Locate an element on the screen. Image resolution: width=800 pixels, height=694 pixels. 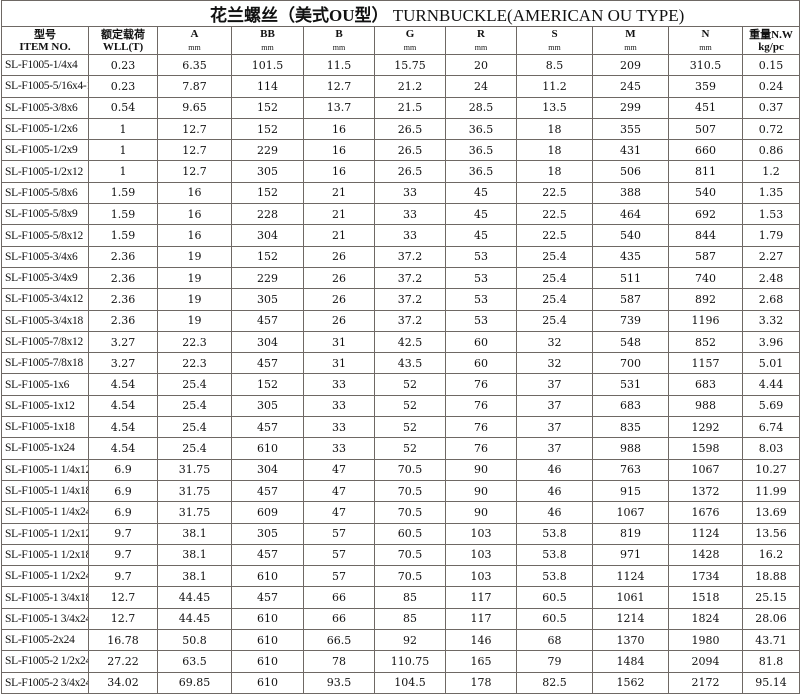
value-cell: 16.78 is located at coordinates (123, 640).